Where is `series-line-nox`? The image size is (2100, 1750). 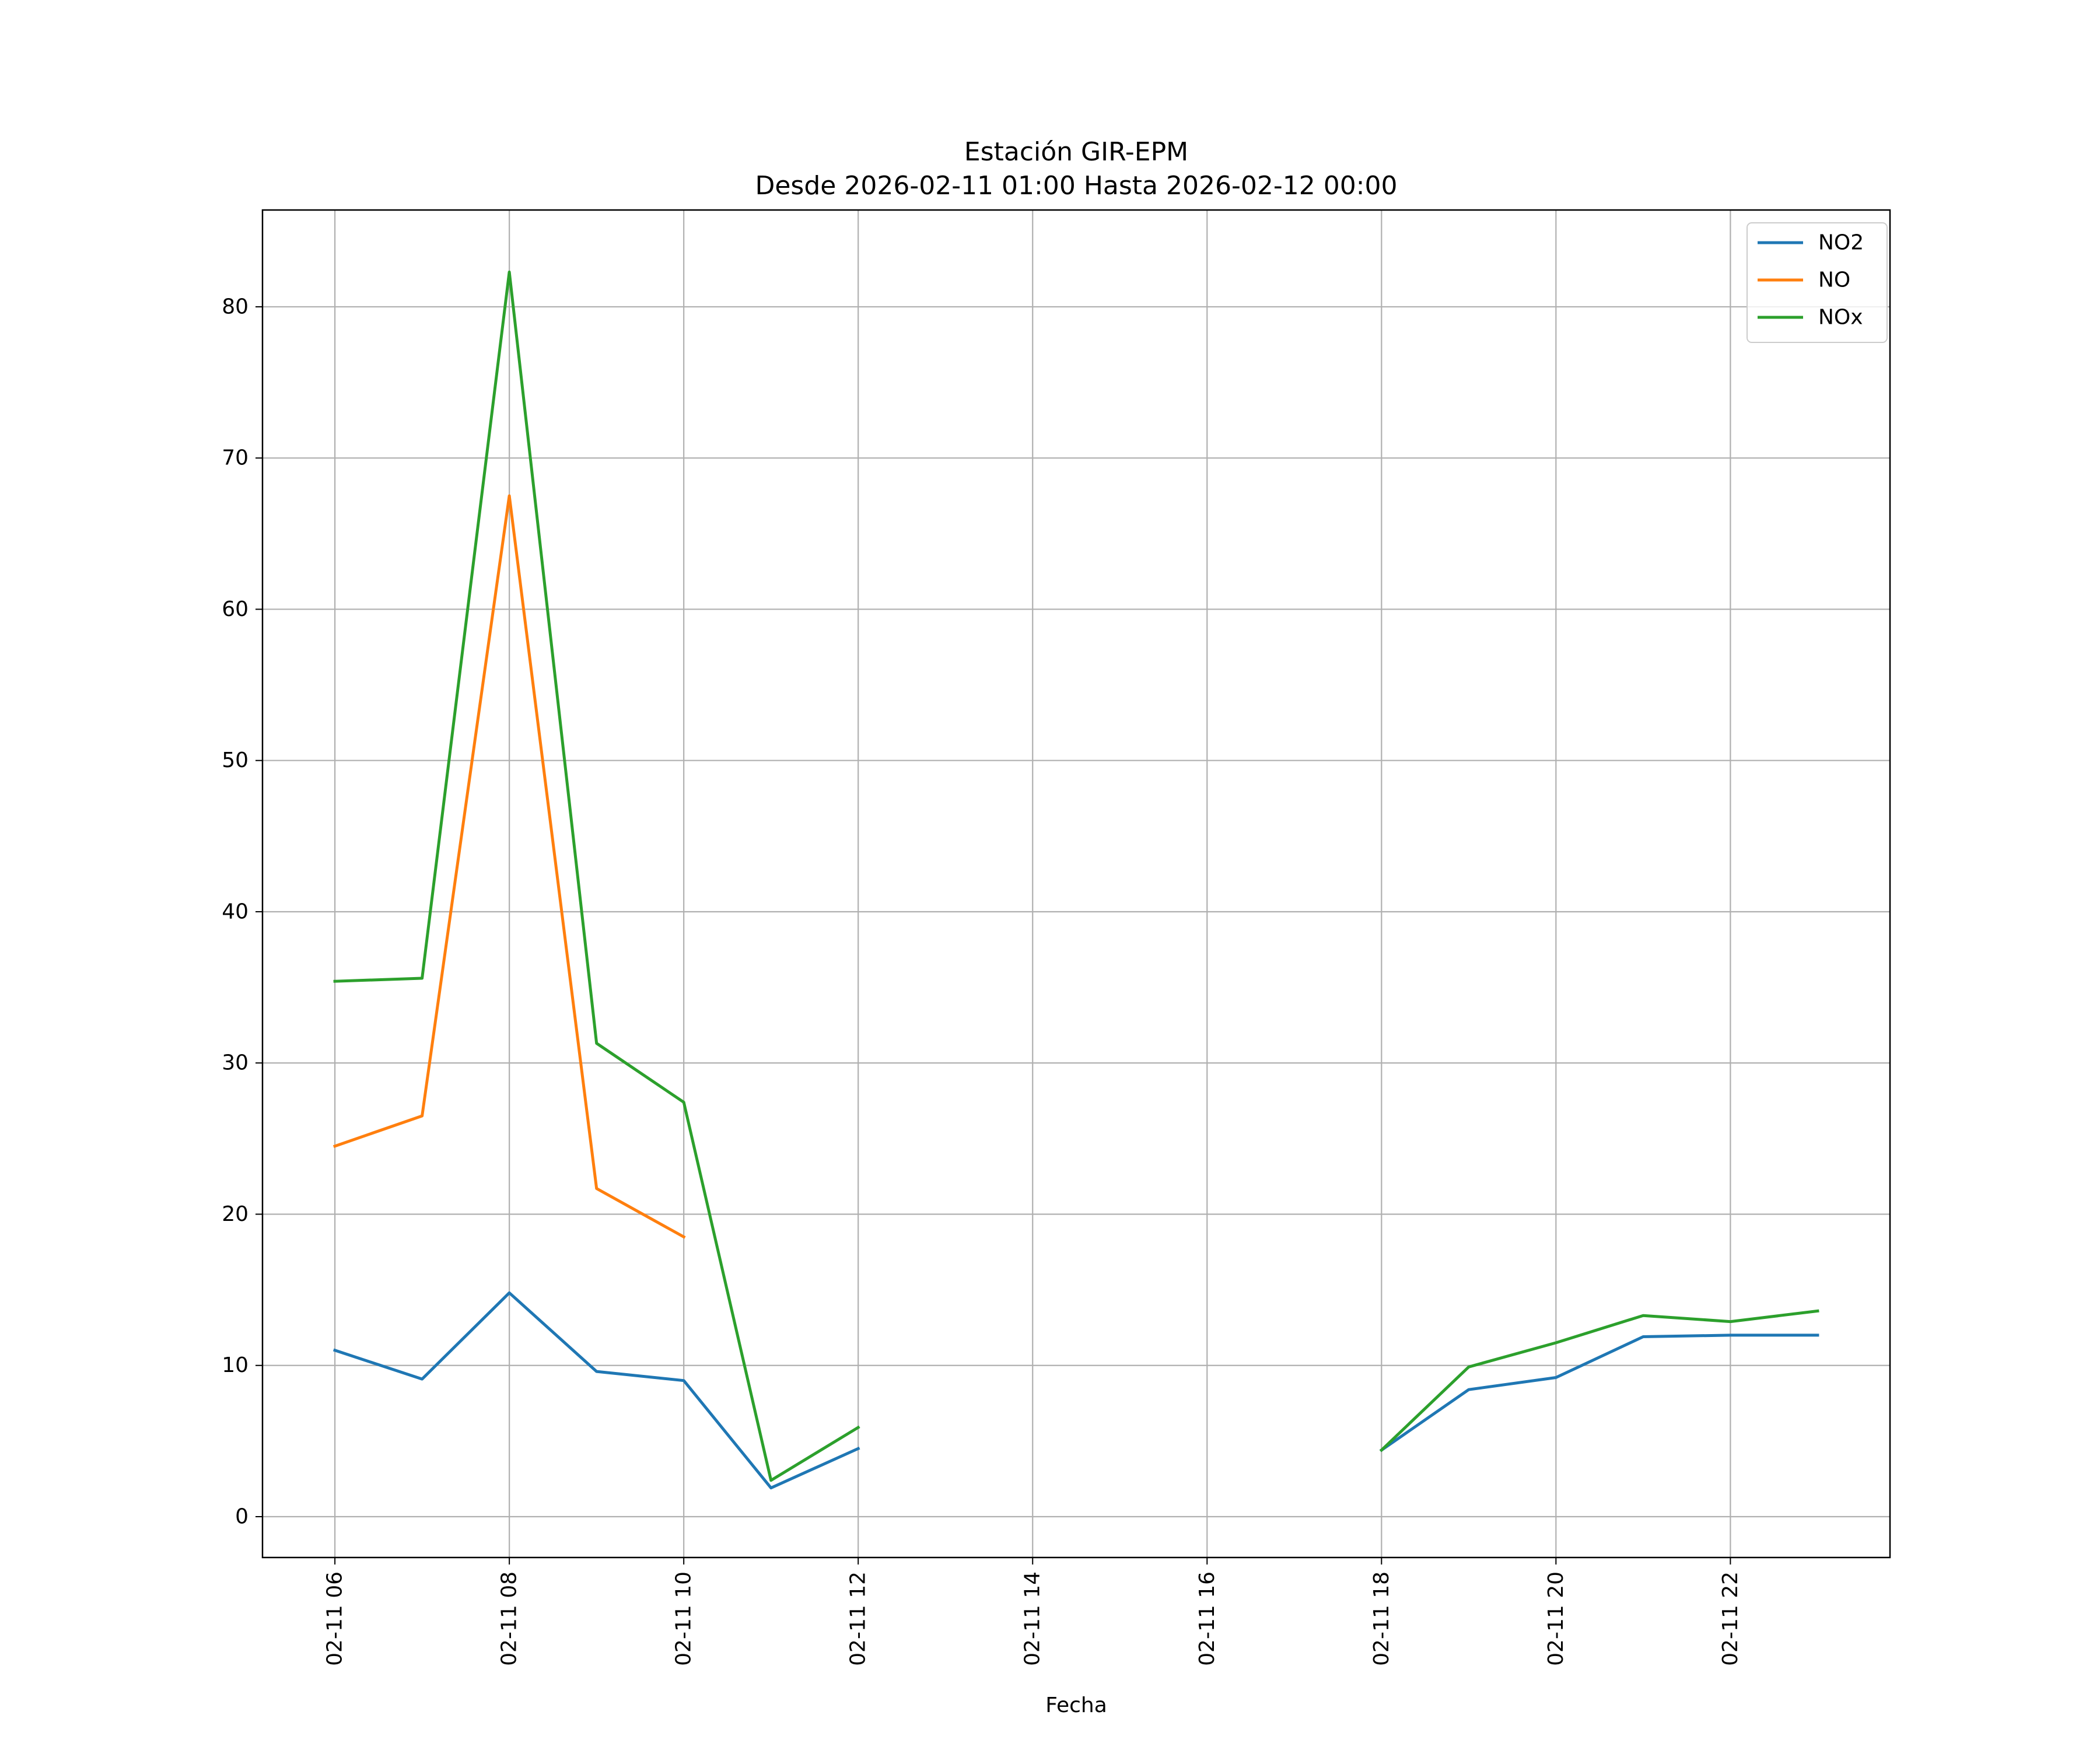 series-line-nox is located at coordinates (1599, 1380).